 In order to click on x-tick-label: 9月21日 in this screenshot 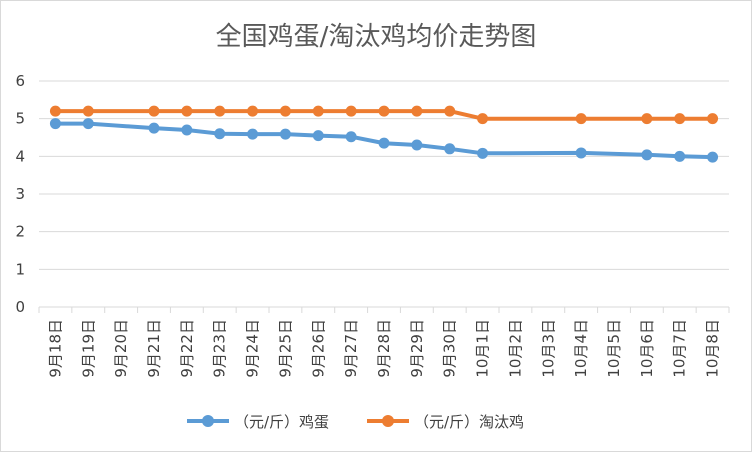, I will do `click(154, 348)`.